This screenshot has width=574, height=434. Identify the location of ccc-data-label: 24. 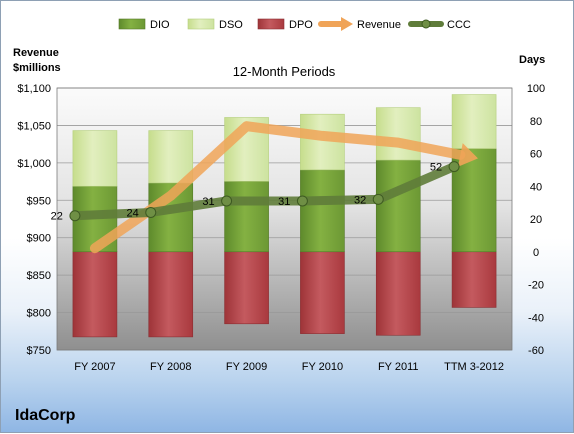
(133, 213).